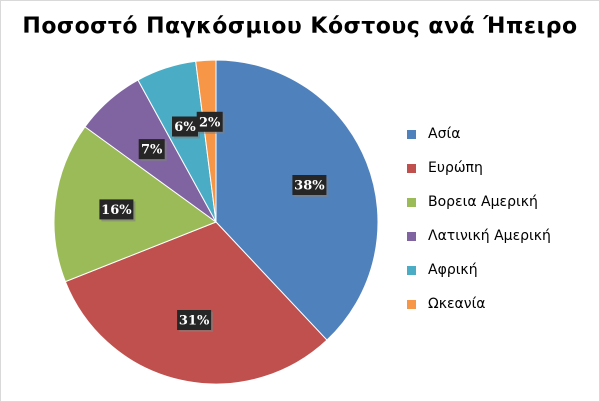 This screenshot has width=600, height=402. I want to click on legend-item-5: Αφρική, so click(479, 270).